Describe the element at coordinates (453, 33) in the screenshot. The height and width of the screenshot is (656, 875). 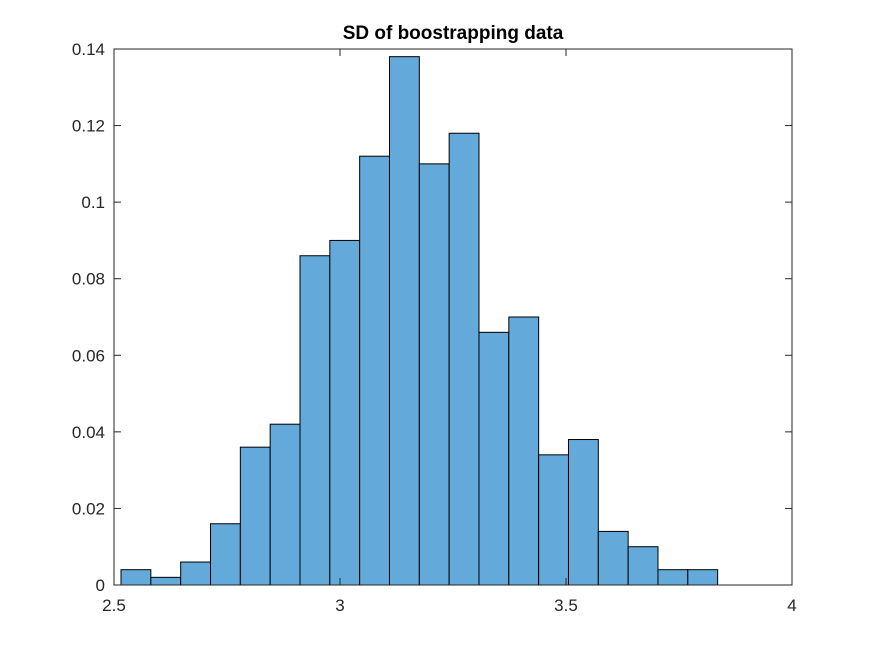
I see `chart-title: SD of boostrapping data` at that location.